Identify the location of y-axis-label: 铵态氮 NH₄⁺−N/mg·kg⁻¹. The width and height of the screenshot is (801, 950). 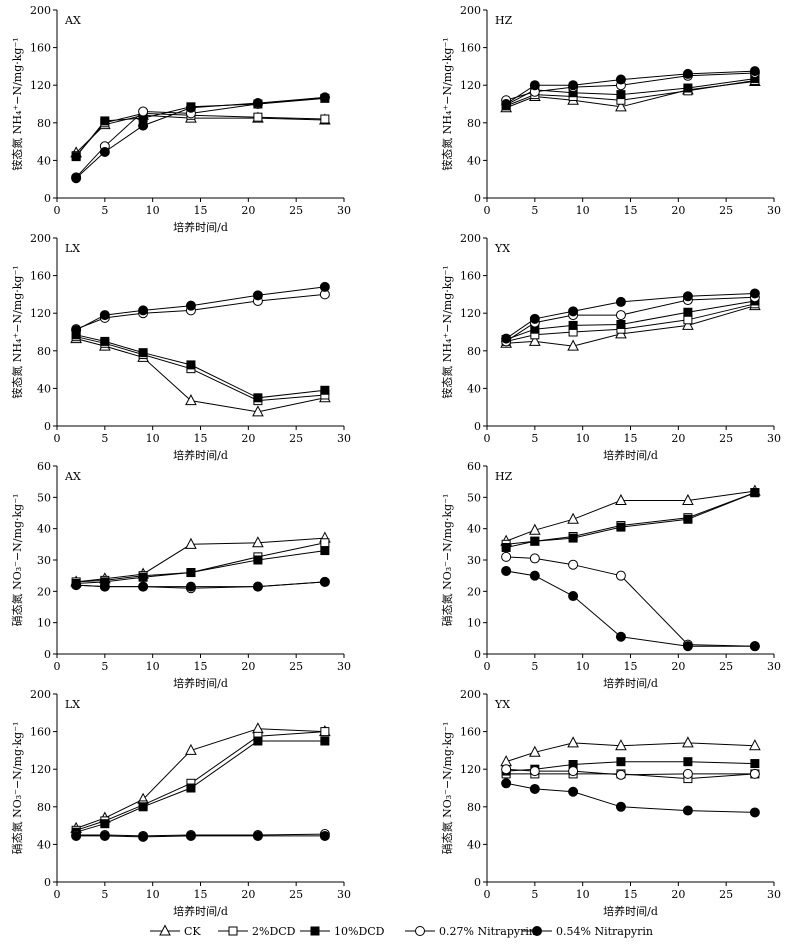
(447, 103).